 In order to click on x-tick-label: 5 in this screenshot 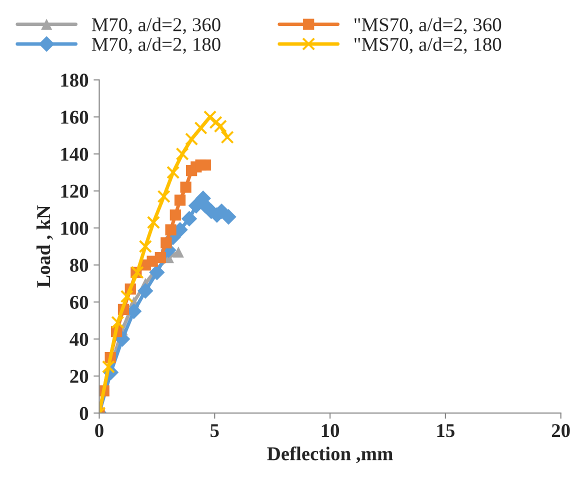, I will do `click(214, 431)`.